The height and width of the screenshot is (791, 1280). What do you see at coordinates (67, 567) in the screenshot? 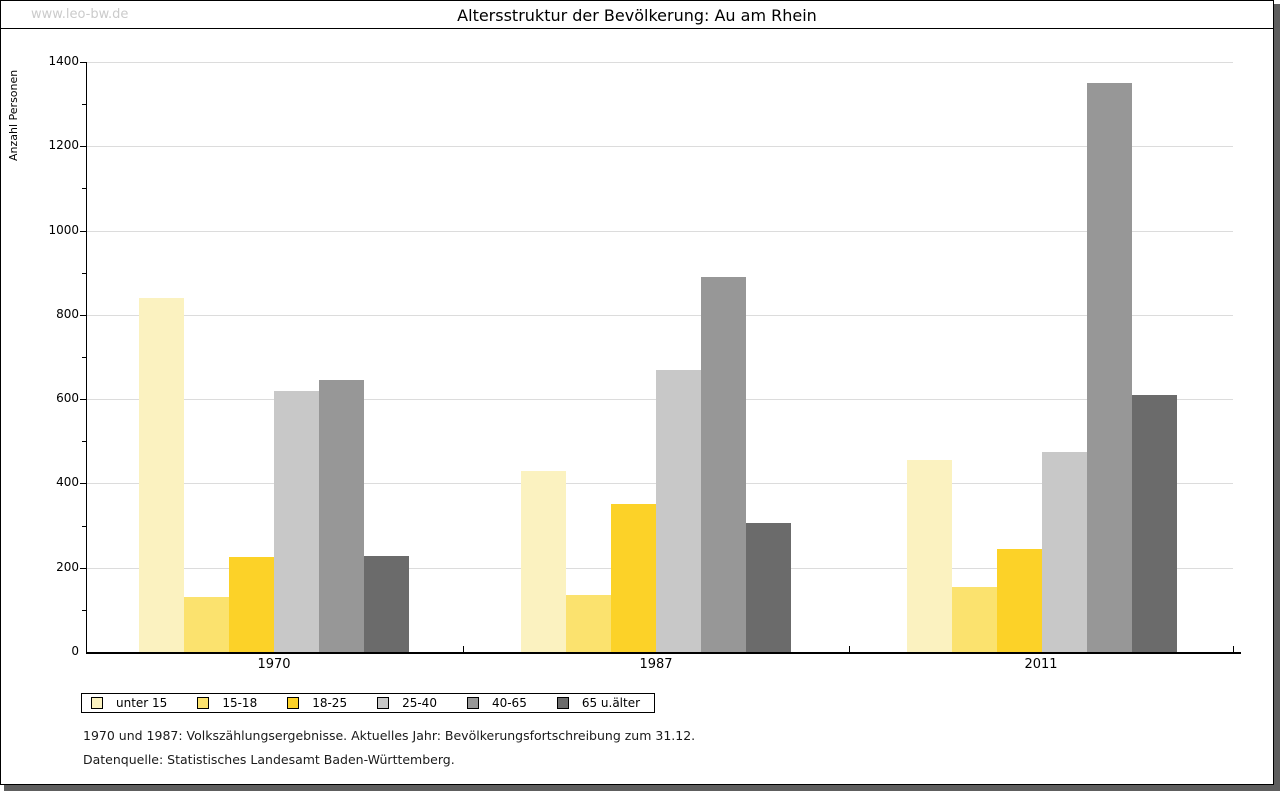
I see `y-tick-label: 200` at bounding box center [67, 567].